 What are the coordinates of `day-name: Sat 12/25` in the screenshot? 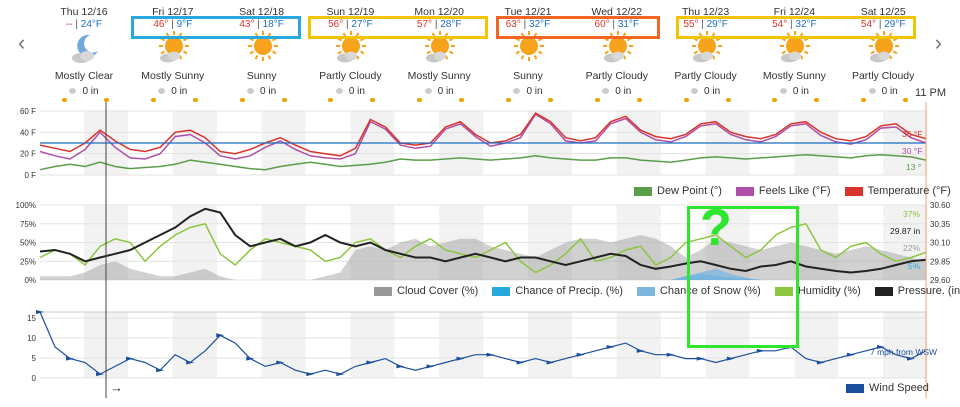 It's located at (883, 12).